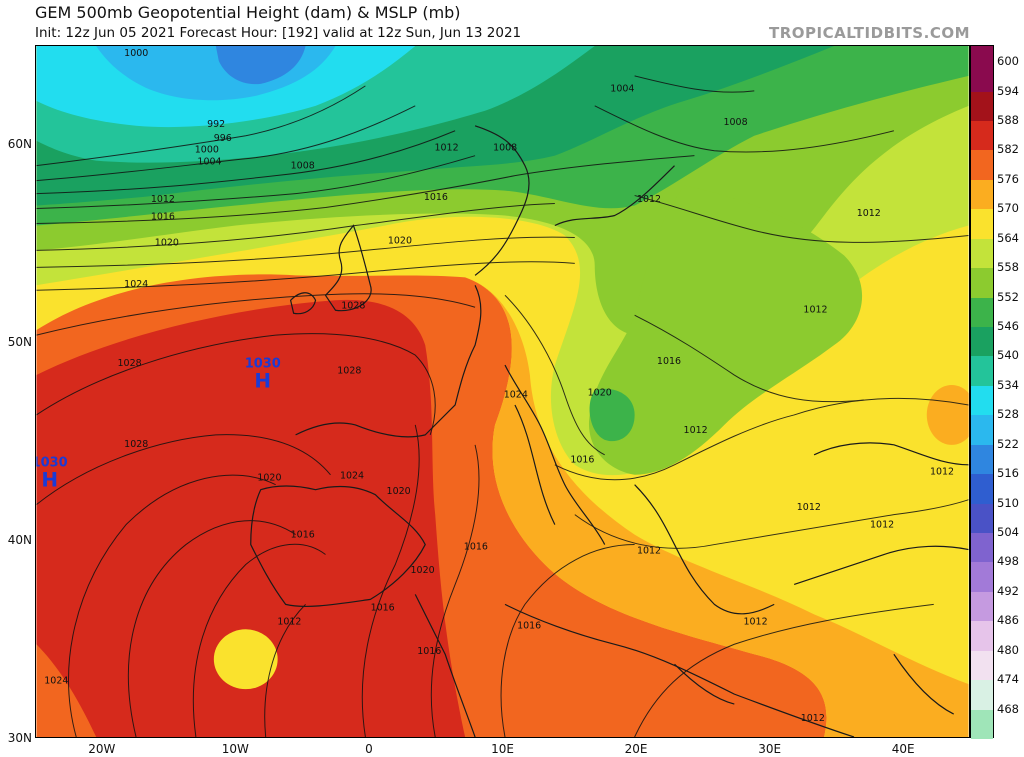 This screenshot has width=1024, height=757. What do you see at coordinates (1008, 120) in the screenshot?
I see `colorbar-label: 588` at bounding box center [1008, 120].